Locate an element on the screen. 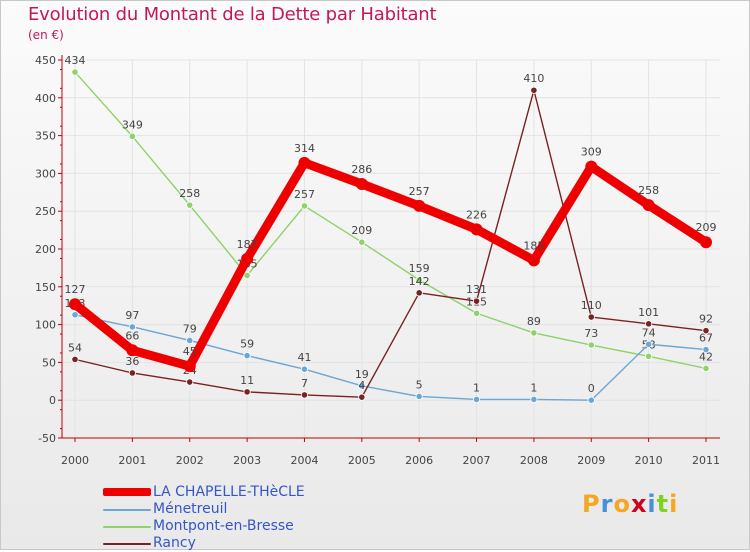  logo-letter: o is located at coordinates (622, 504).